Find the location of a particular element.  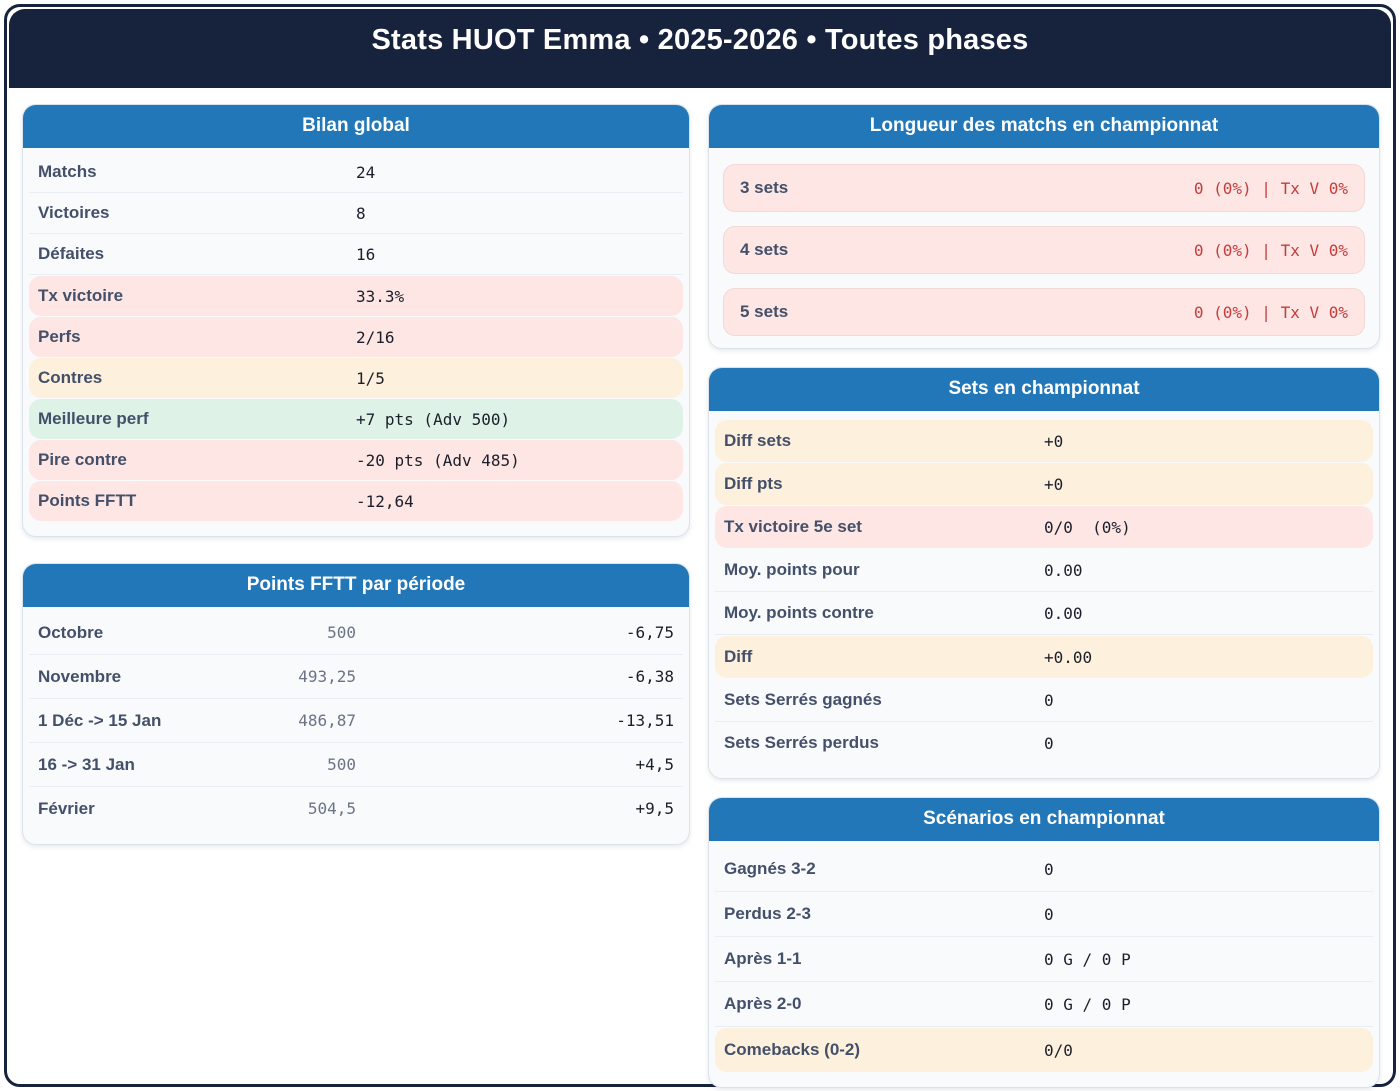

period-row: 16 -> 31 Jan 500 +4,5 is located at coordinates (356, 765).